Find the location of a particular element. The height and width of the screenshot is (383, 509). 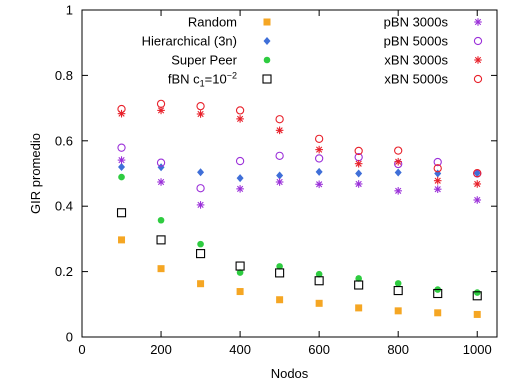

legend-label: pBN 3000s is located at coordinates (416, 22).